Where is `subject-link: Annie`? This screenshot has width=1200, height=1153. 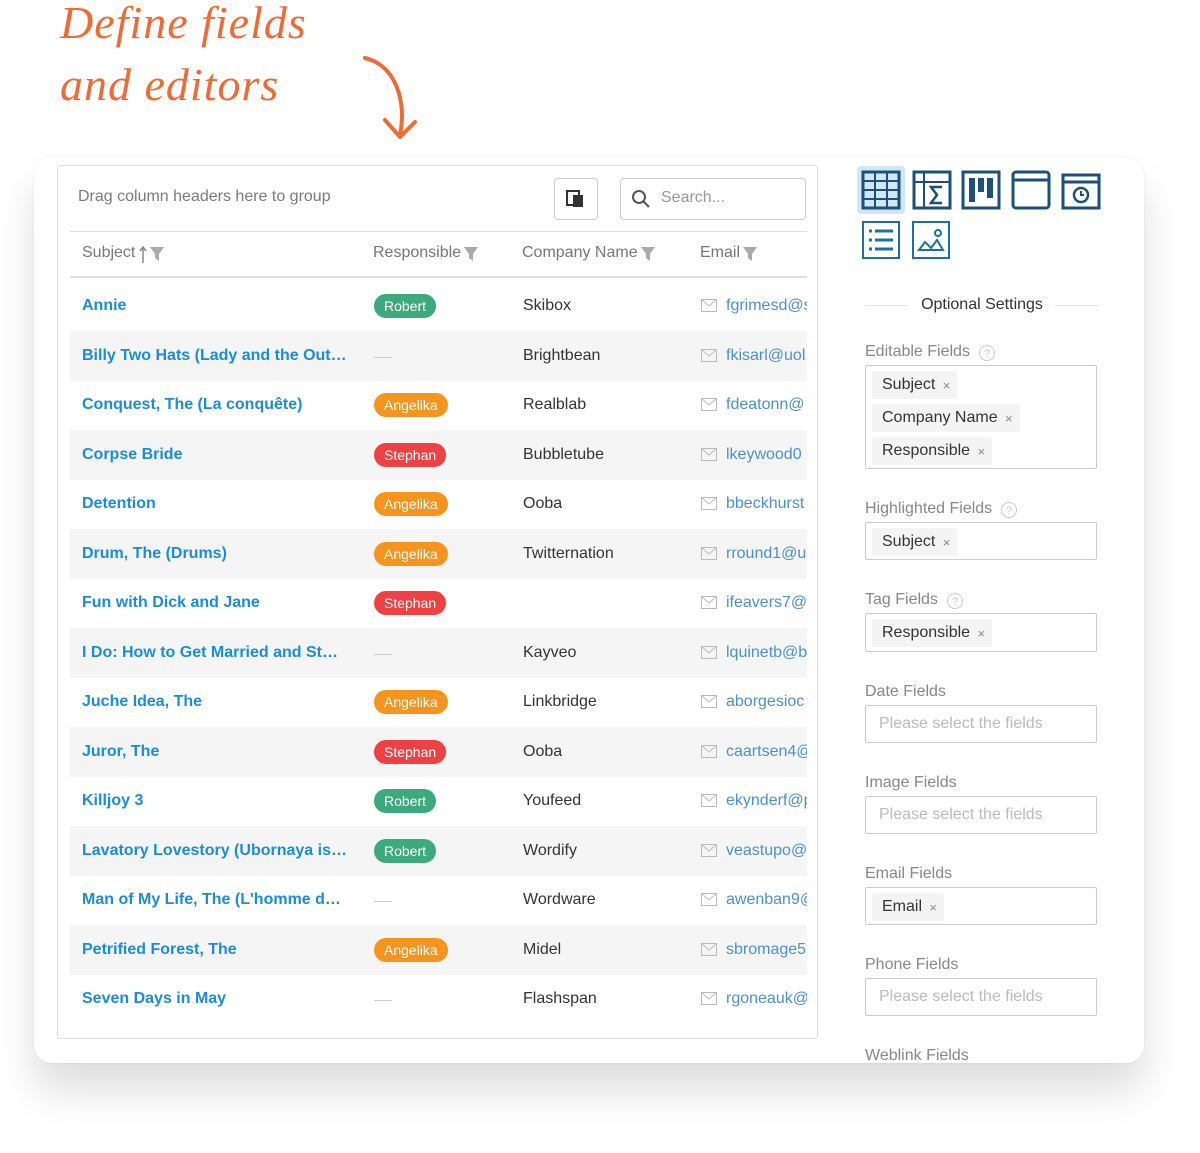
subject-link: Annie is located at coordinates (104, 305).